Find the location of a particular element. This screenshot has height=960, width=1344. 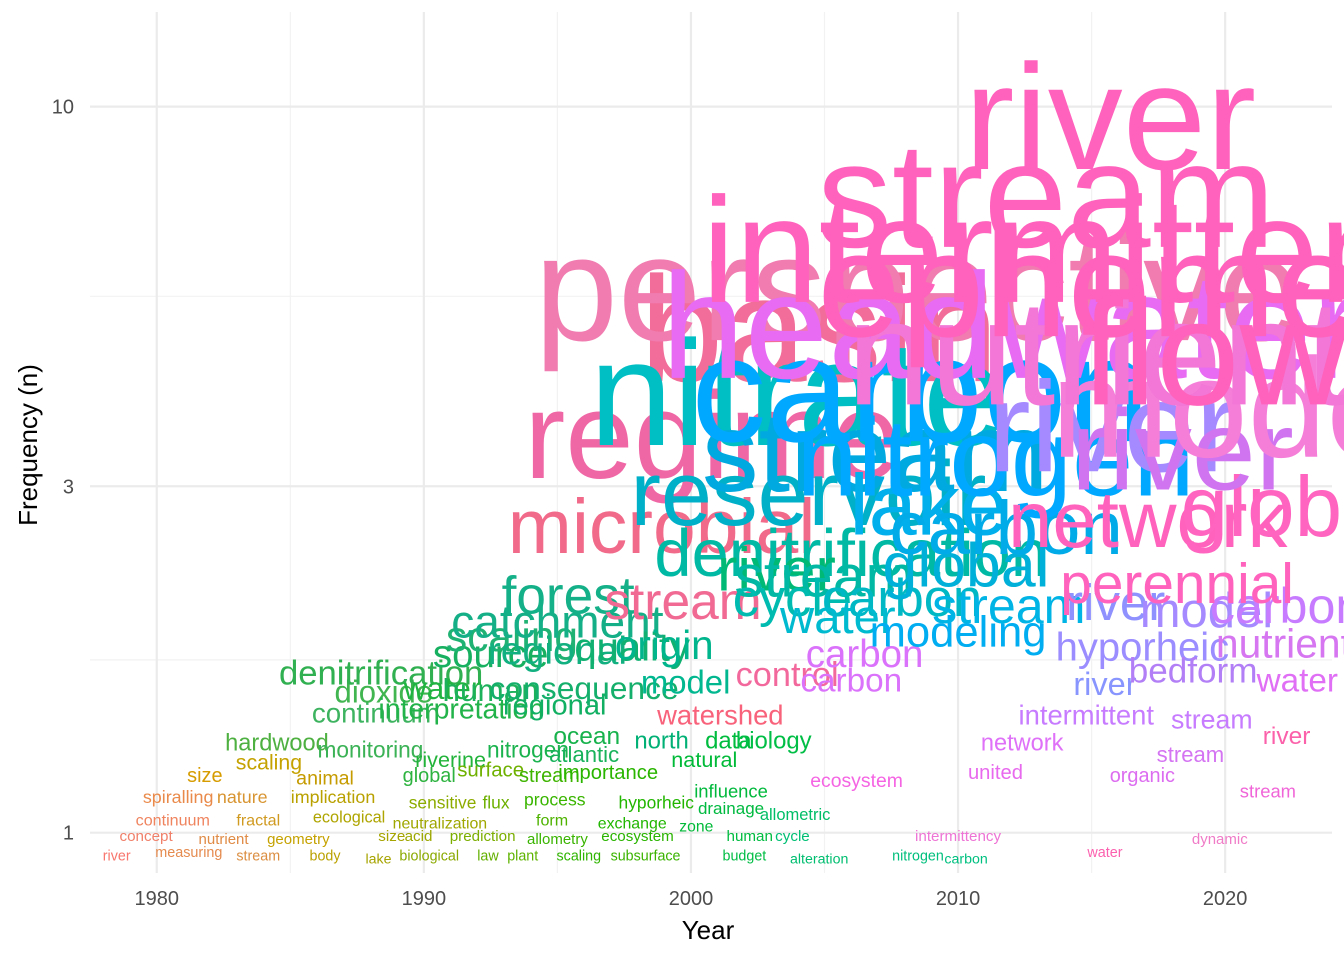

word-mark: continuum is located at coordinates (173, 821).